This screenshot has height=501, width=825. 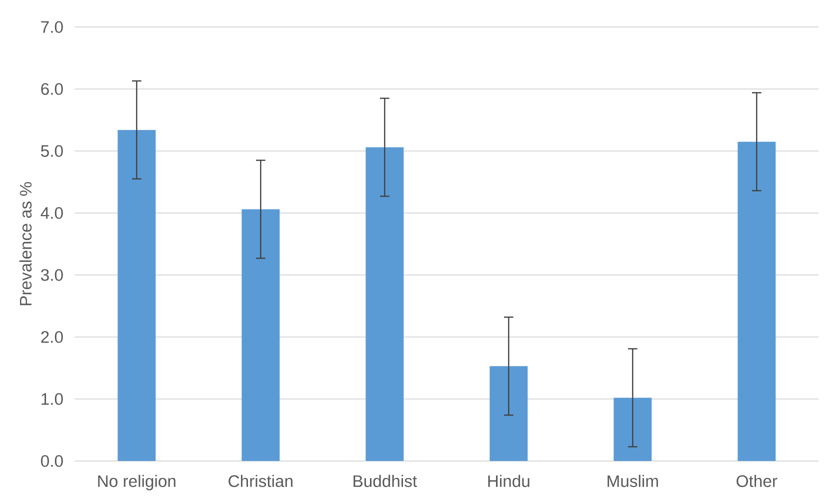 I want to click on y-tick-label: 2.0, so click(x=52, y=337).